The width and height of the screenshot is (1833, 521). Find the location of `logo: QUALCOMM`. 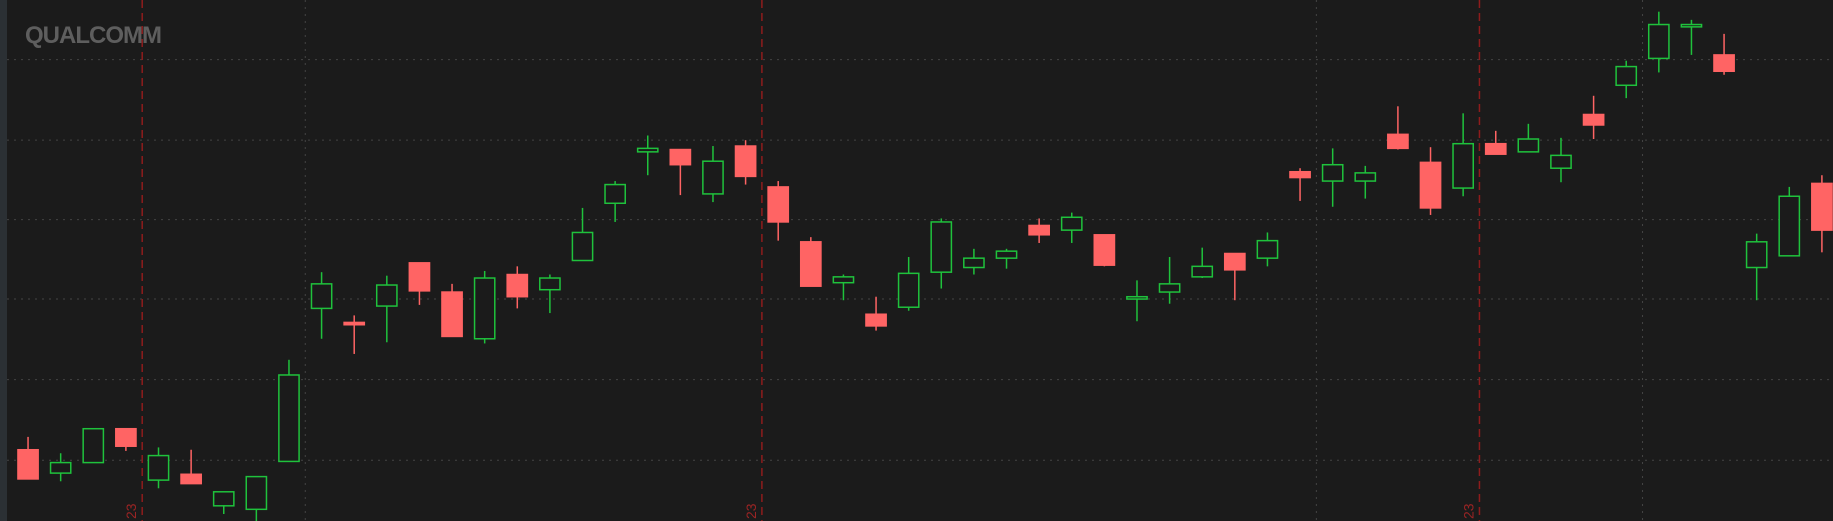

logo: QUALCOMM is located at coordinates (93, 35).